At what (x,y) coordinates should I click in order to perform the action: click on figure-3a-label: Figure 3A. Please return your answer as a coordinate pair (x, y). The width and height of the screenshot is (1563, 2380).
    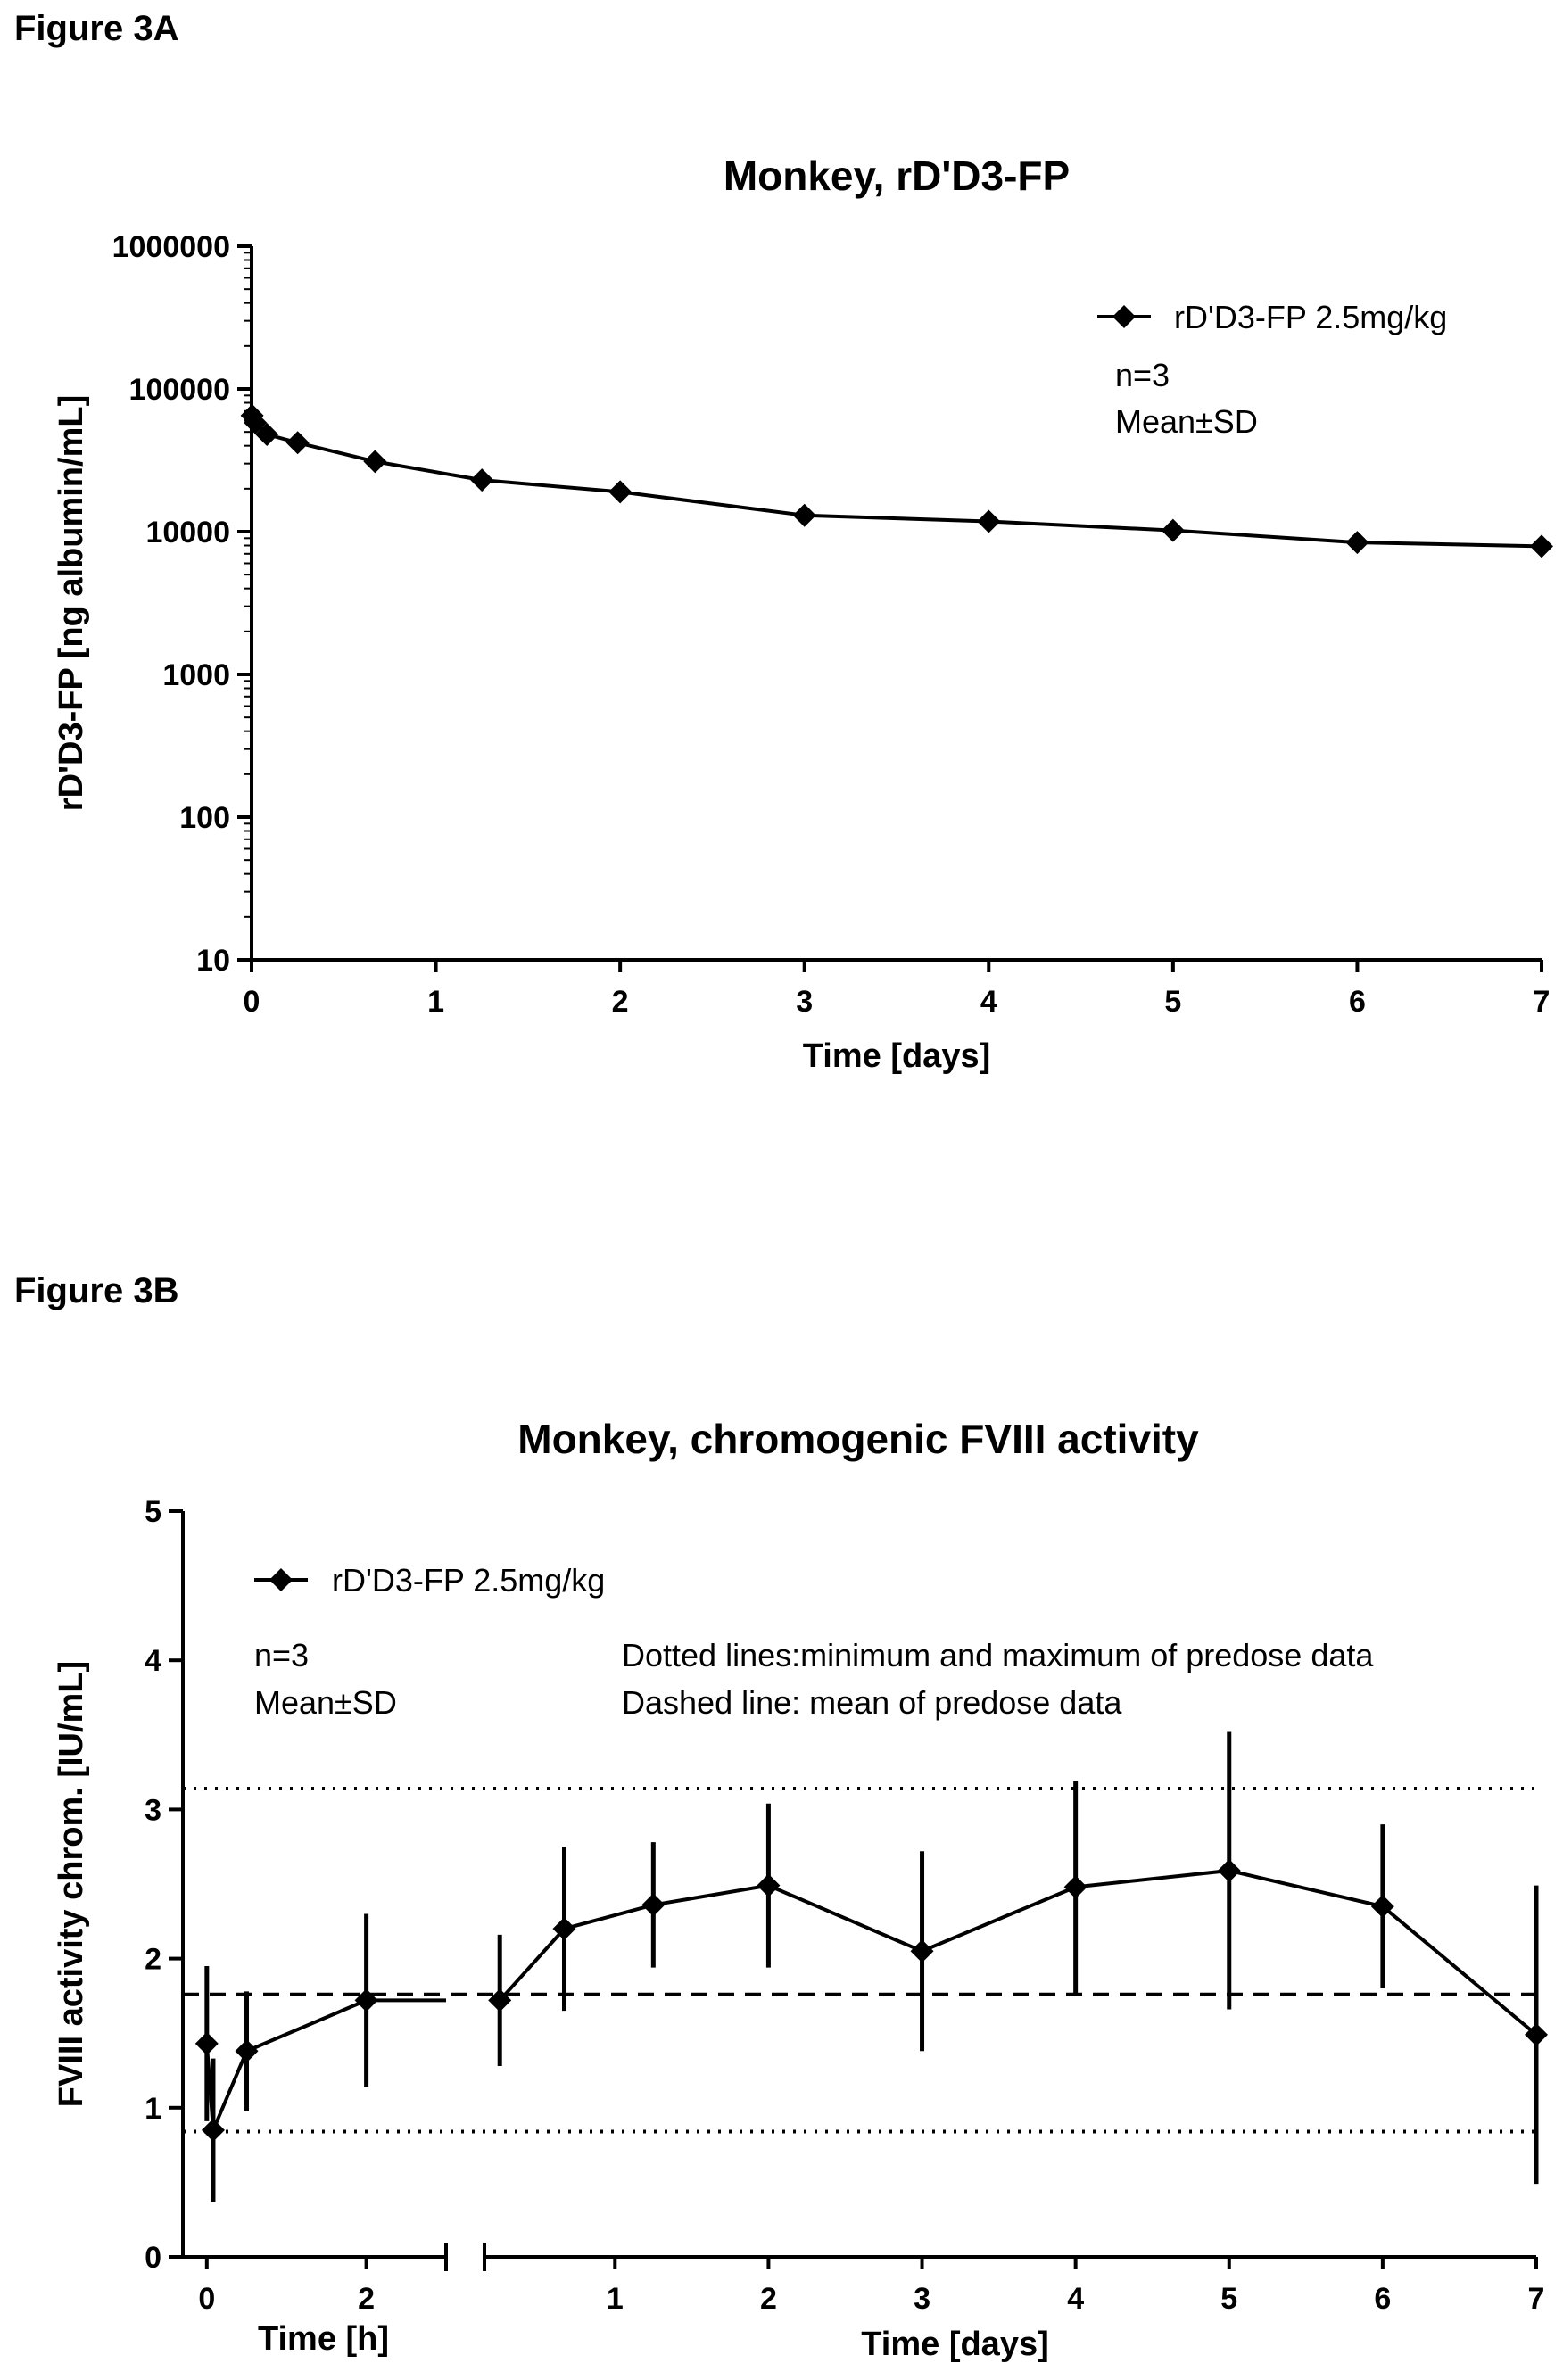
    Looking at the image, I should click on (96, 28).